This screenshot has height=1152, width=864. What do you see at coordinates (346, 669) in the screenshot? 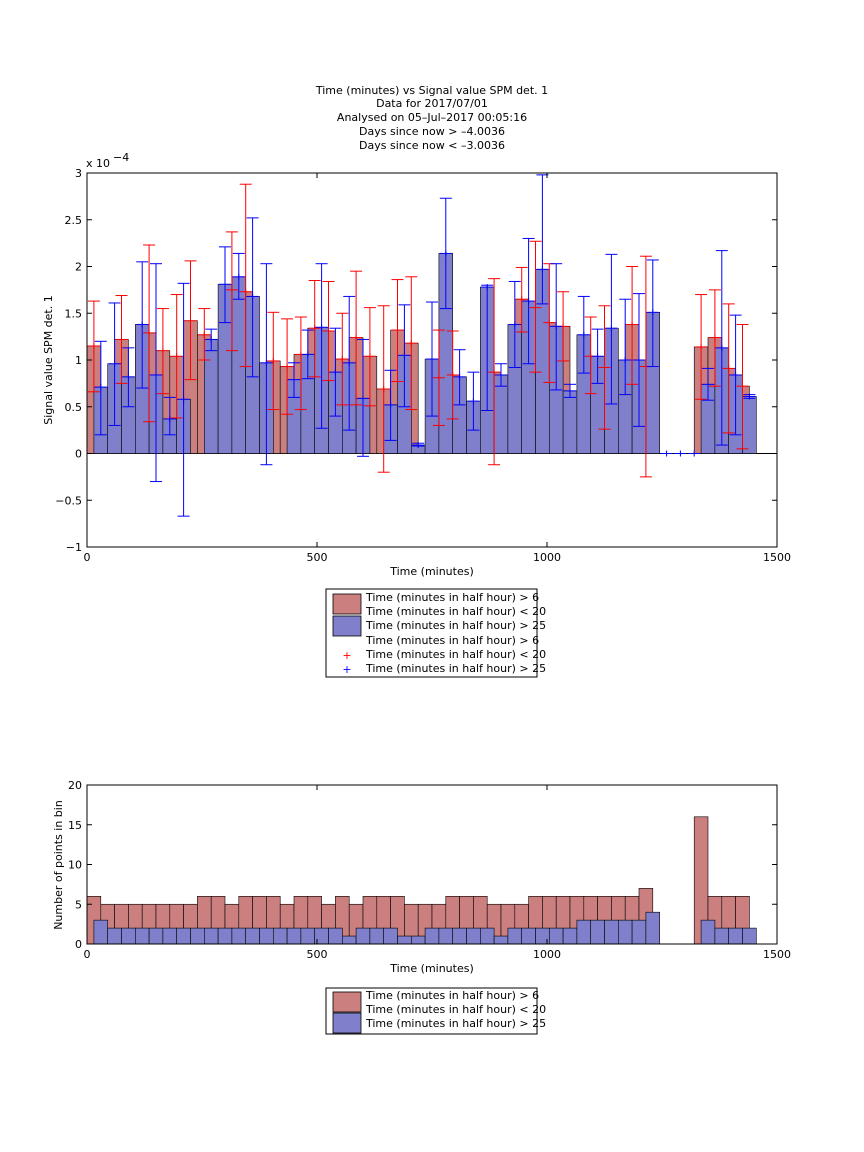
I see `legend-plus-blue: +` at bounding box center [346, 669].